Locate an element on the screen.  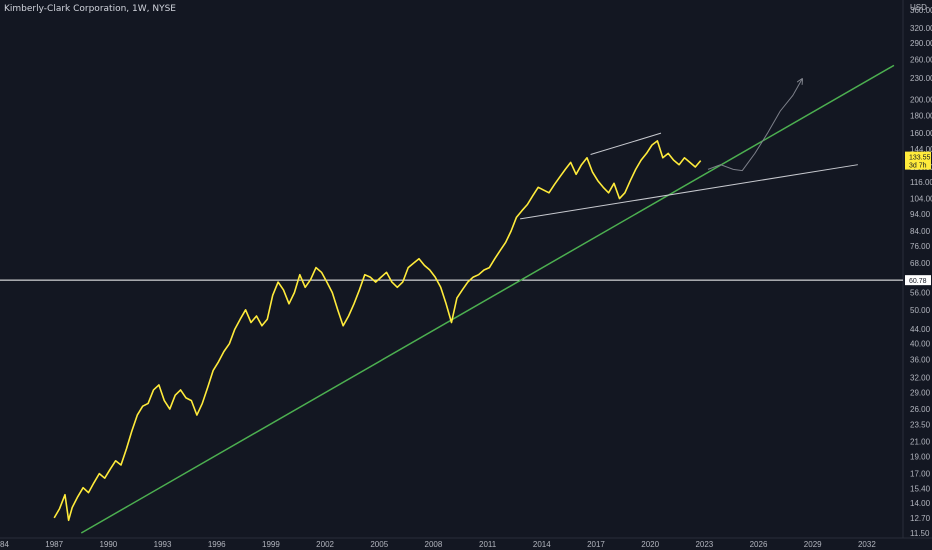
y-tick-label: 260.00 is located at coordinates (921, 59).